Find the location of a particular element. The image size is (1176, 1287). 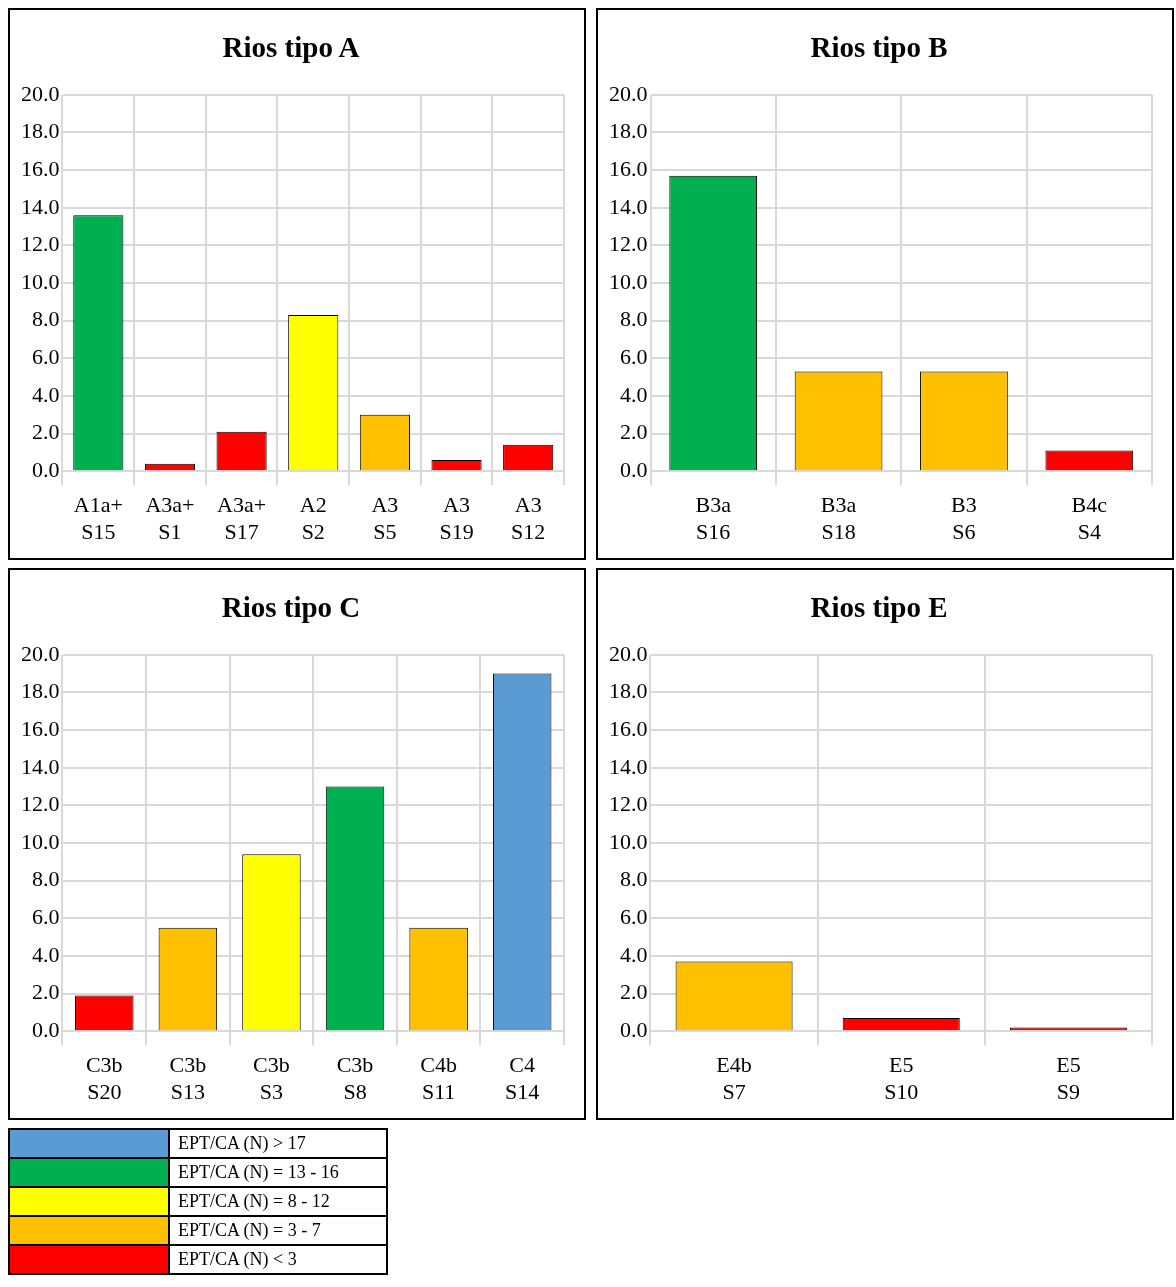

x-tick-label: E4b S7 is located at coordinates (734, 1078).